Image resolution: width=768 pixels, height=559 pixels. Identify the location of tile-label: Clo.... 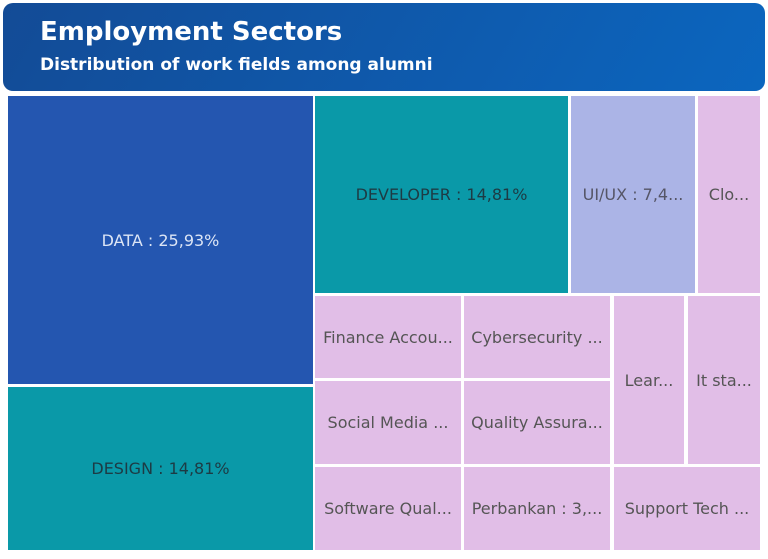
(729, 194).